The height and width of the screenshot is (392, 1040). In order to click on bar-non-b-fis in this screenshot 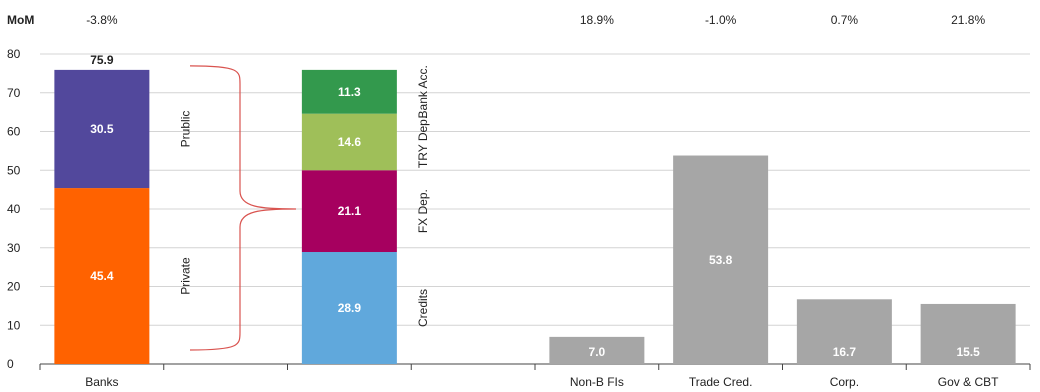, I will do `click(597, 350)`.